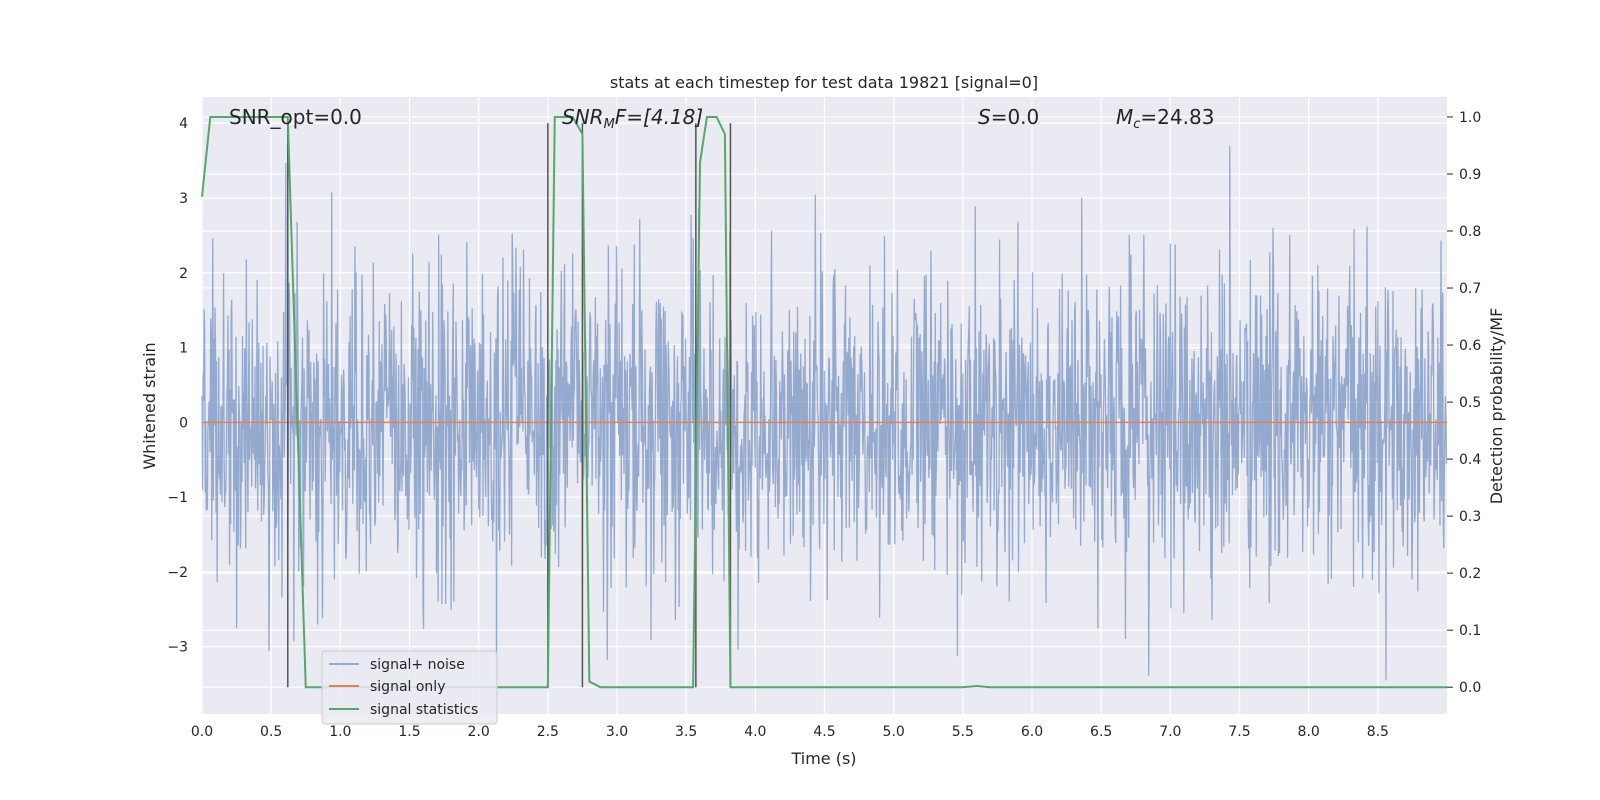 This screenshot has width=1600, height=800. I want to click on y-left-tick-label-3: 0, so click(183, 423).